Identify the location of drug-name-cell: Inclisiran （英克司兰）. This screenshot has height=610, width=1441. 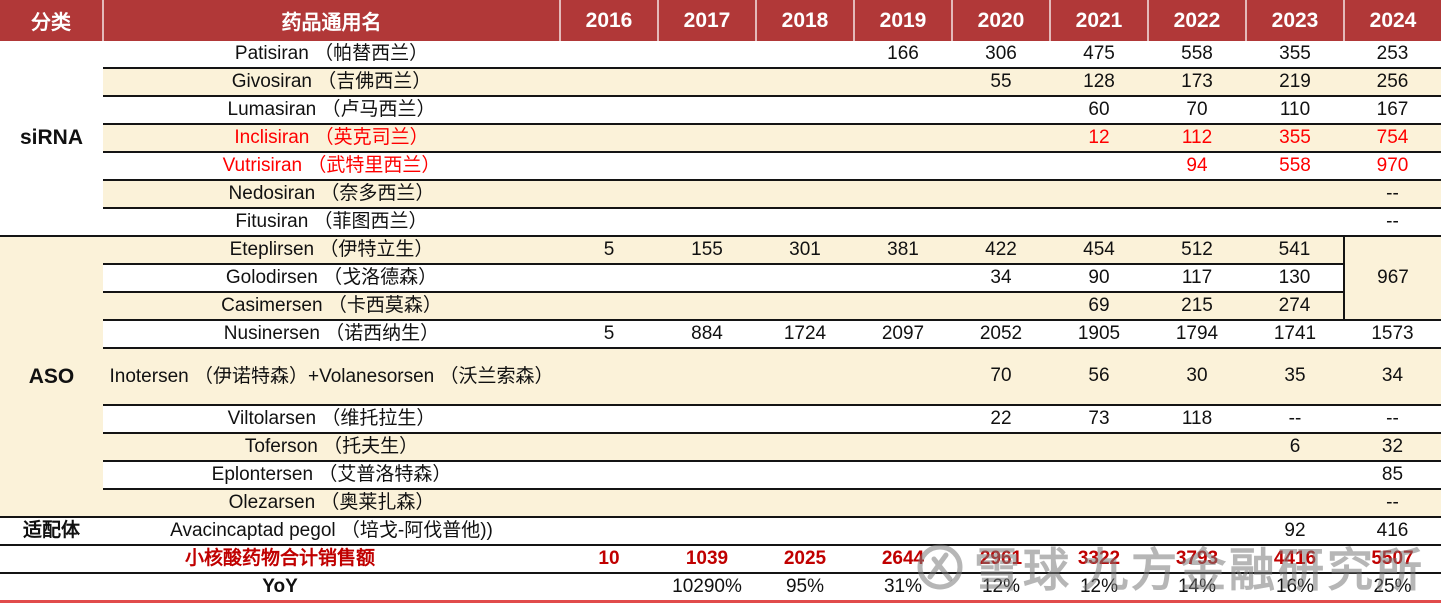
(331, 138).